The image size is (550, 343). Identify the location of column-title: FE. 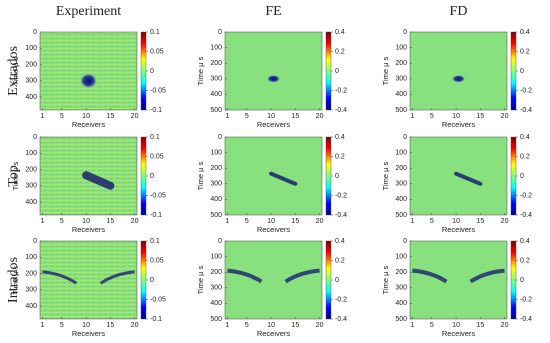
(273, 11).